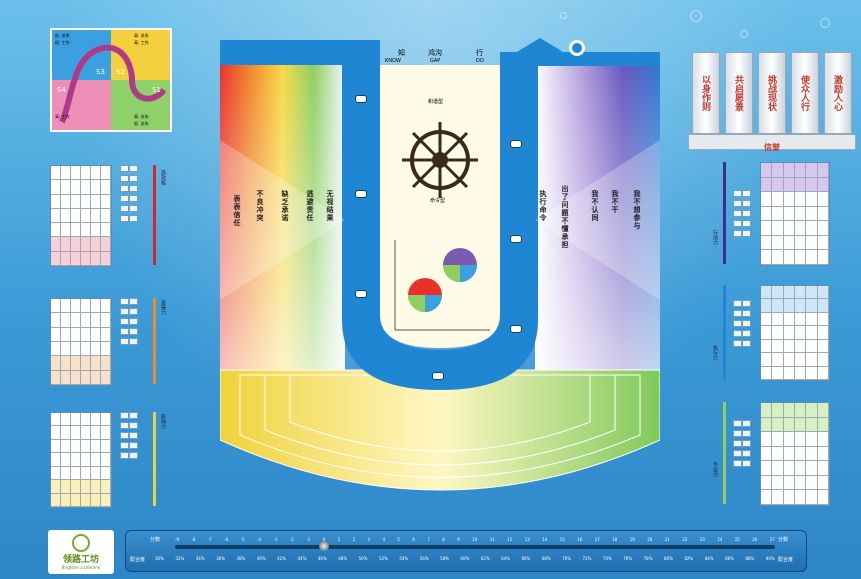  Describe the element at coordinates (580, 539) in the screenshot. I see `slider-tick: 16` at that location.